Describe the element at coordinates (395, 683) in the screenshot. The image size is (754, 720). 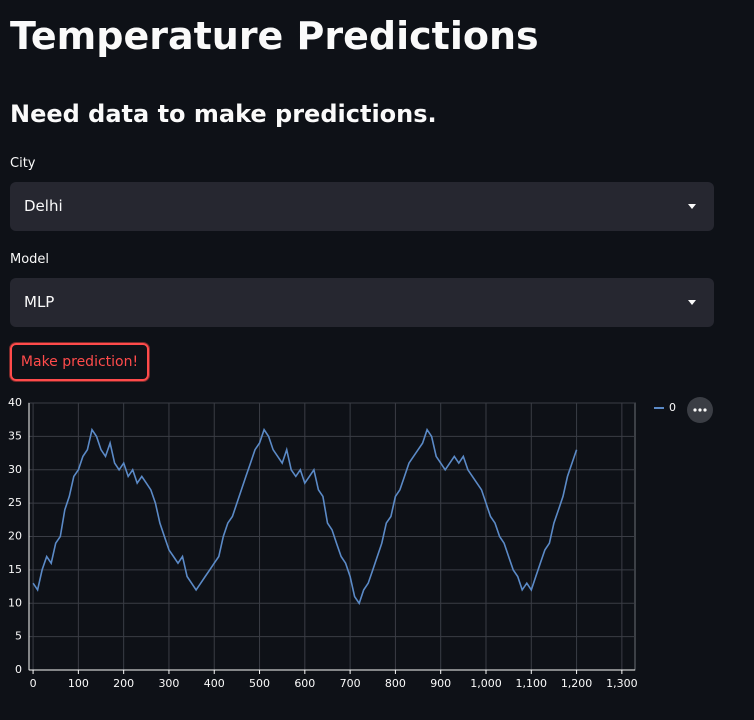
I see `x-tick-label: 800` at that location.